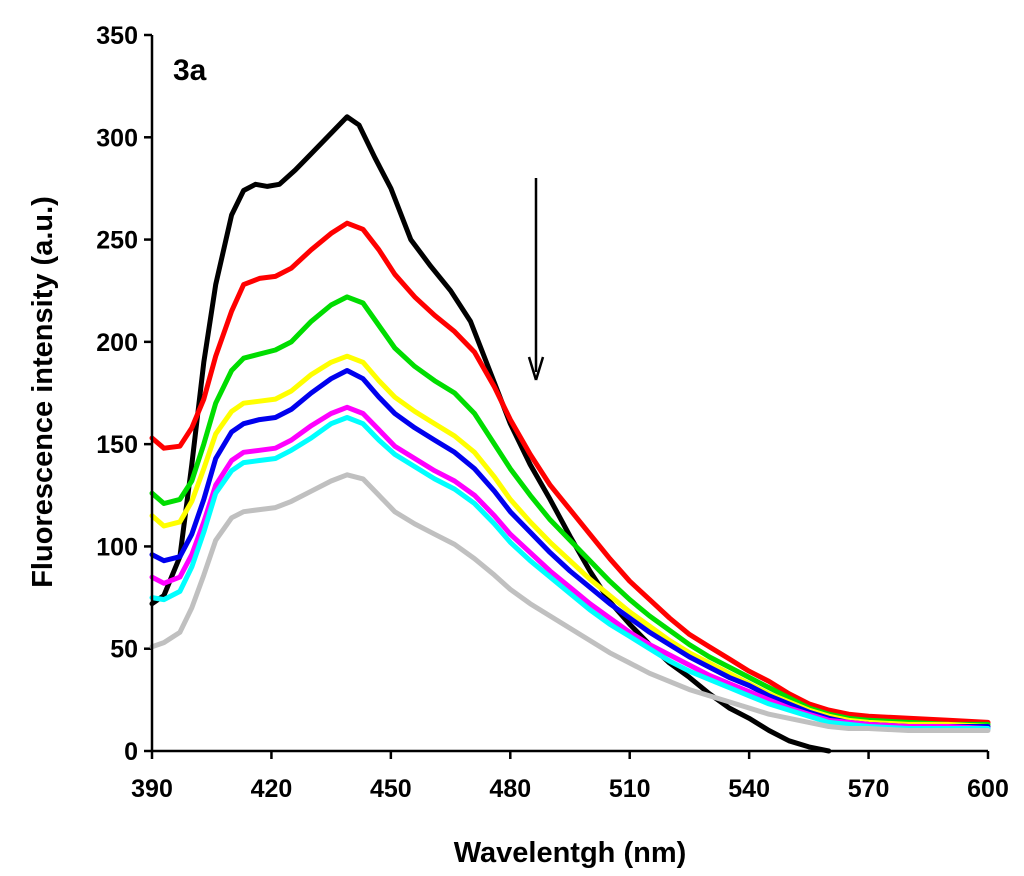 The height and width of the screenshot is (876, 1024). I want to click on x-tick-label: 480, so click(510, 789).